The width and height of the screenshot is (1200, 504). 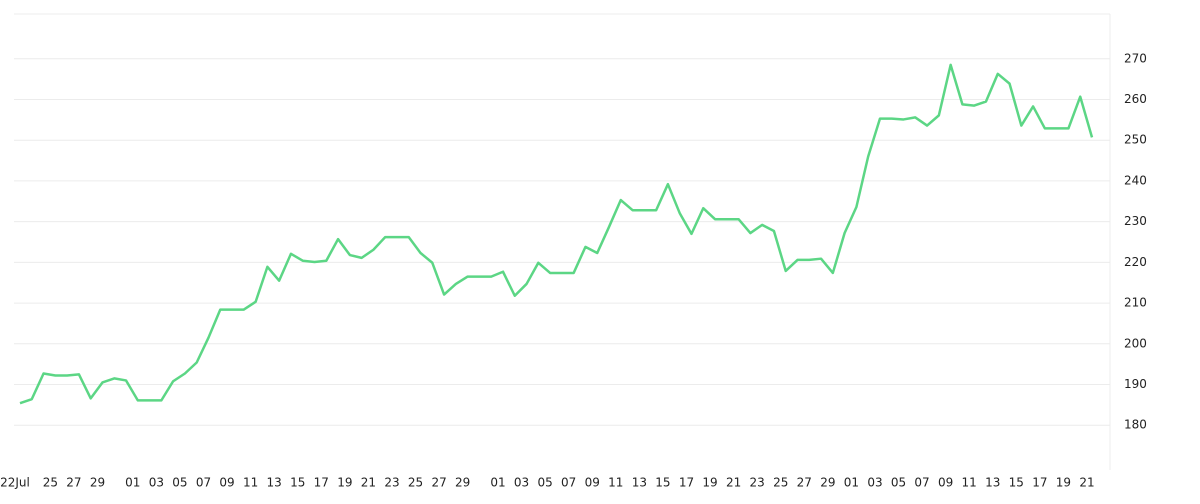 I want to click on y-tick-label: 260, so click(x=1135, y=99).